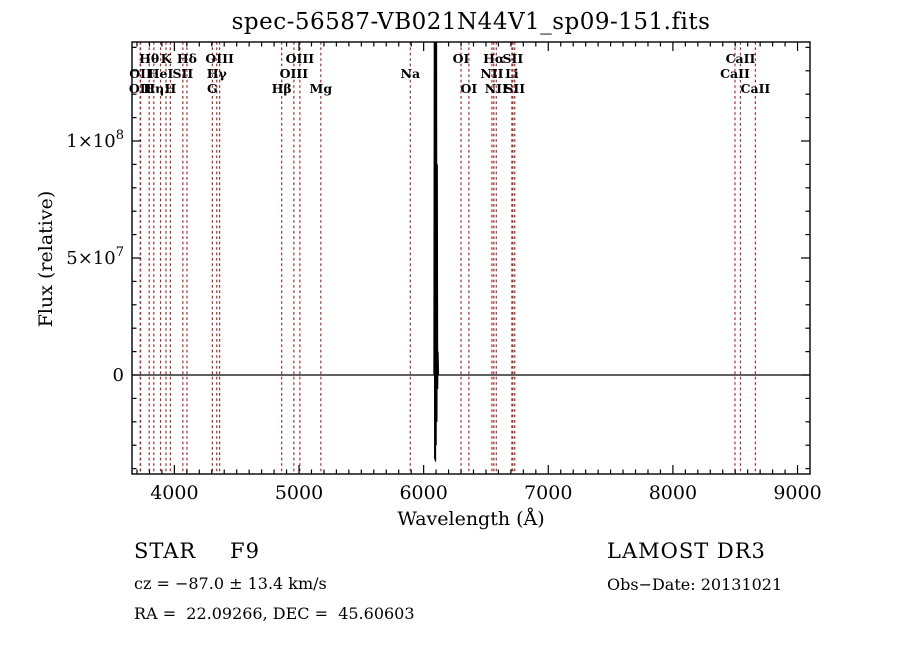  What do you see at coordinates (282, 88) in the screenshot?
I see `spectral-line-label: Hβ` at bounding box center [282, 88].